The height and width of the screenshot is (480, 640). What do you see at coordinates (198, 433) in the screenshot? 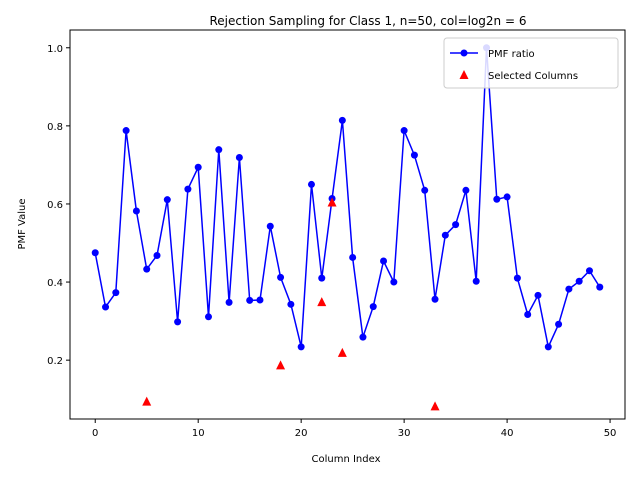
I see `x-tick-label: 10` at bounding box center [198, 433].